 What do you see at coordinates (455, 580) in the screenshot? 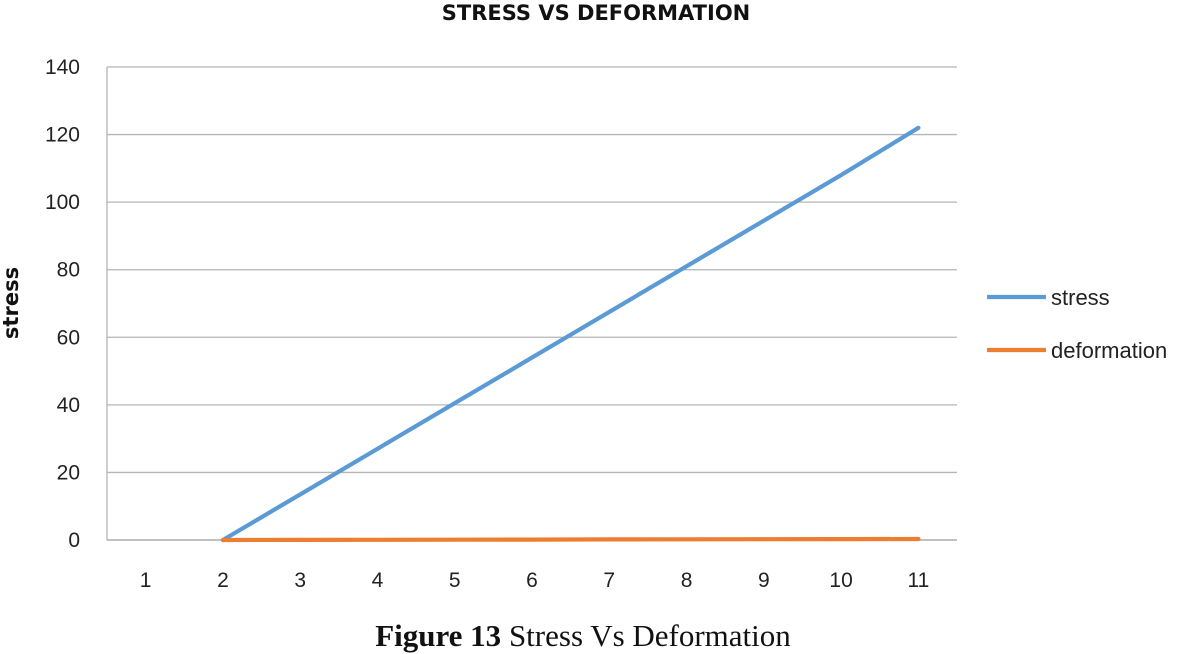
I see `x-tick-label: 5` at bounding box center [455, 580].